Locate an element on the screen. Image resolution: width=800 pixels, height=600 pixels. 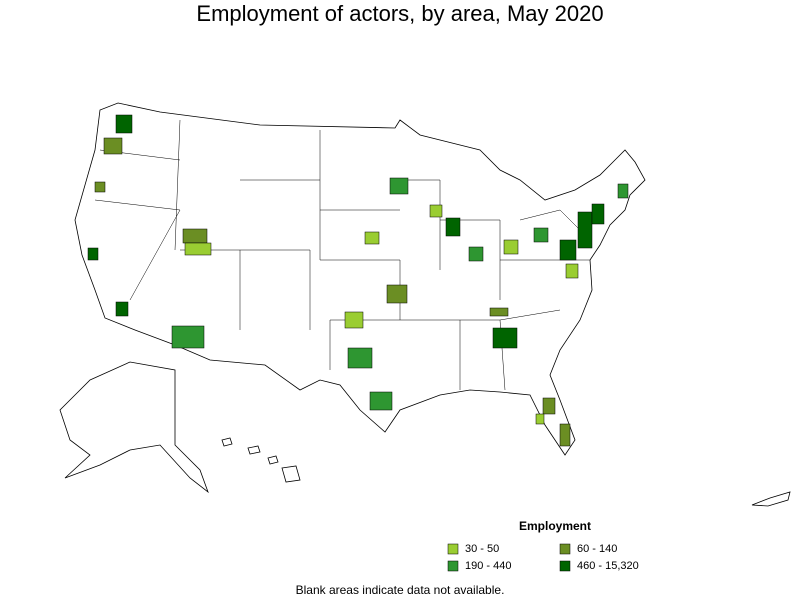
footnote: Blank areas indicate data not available. is located at coordinates (400, 590).